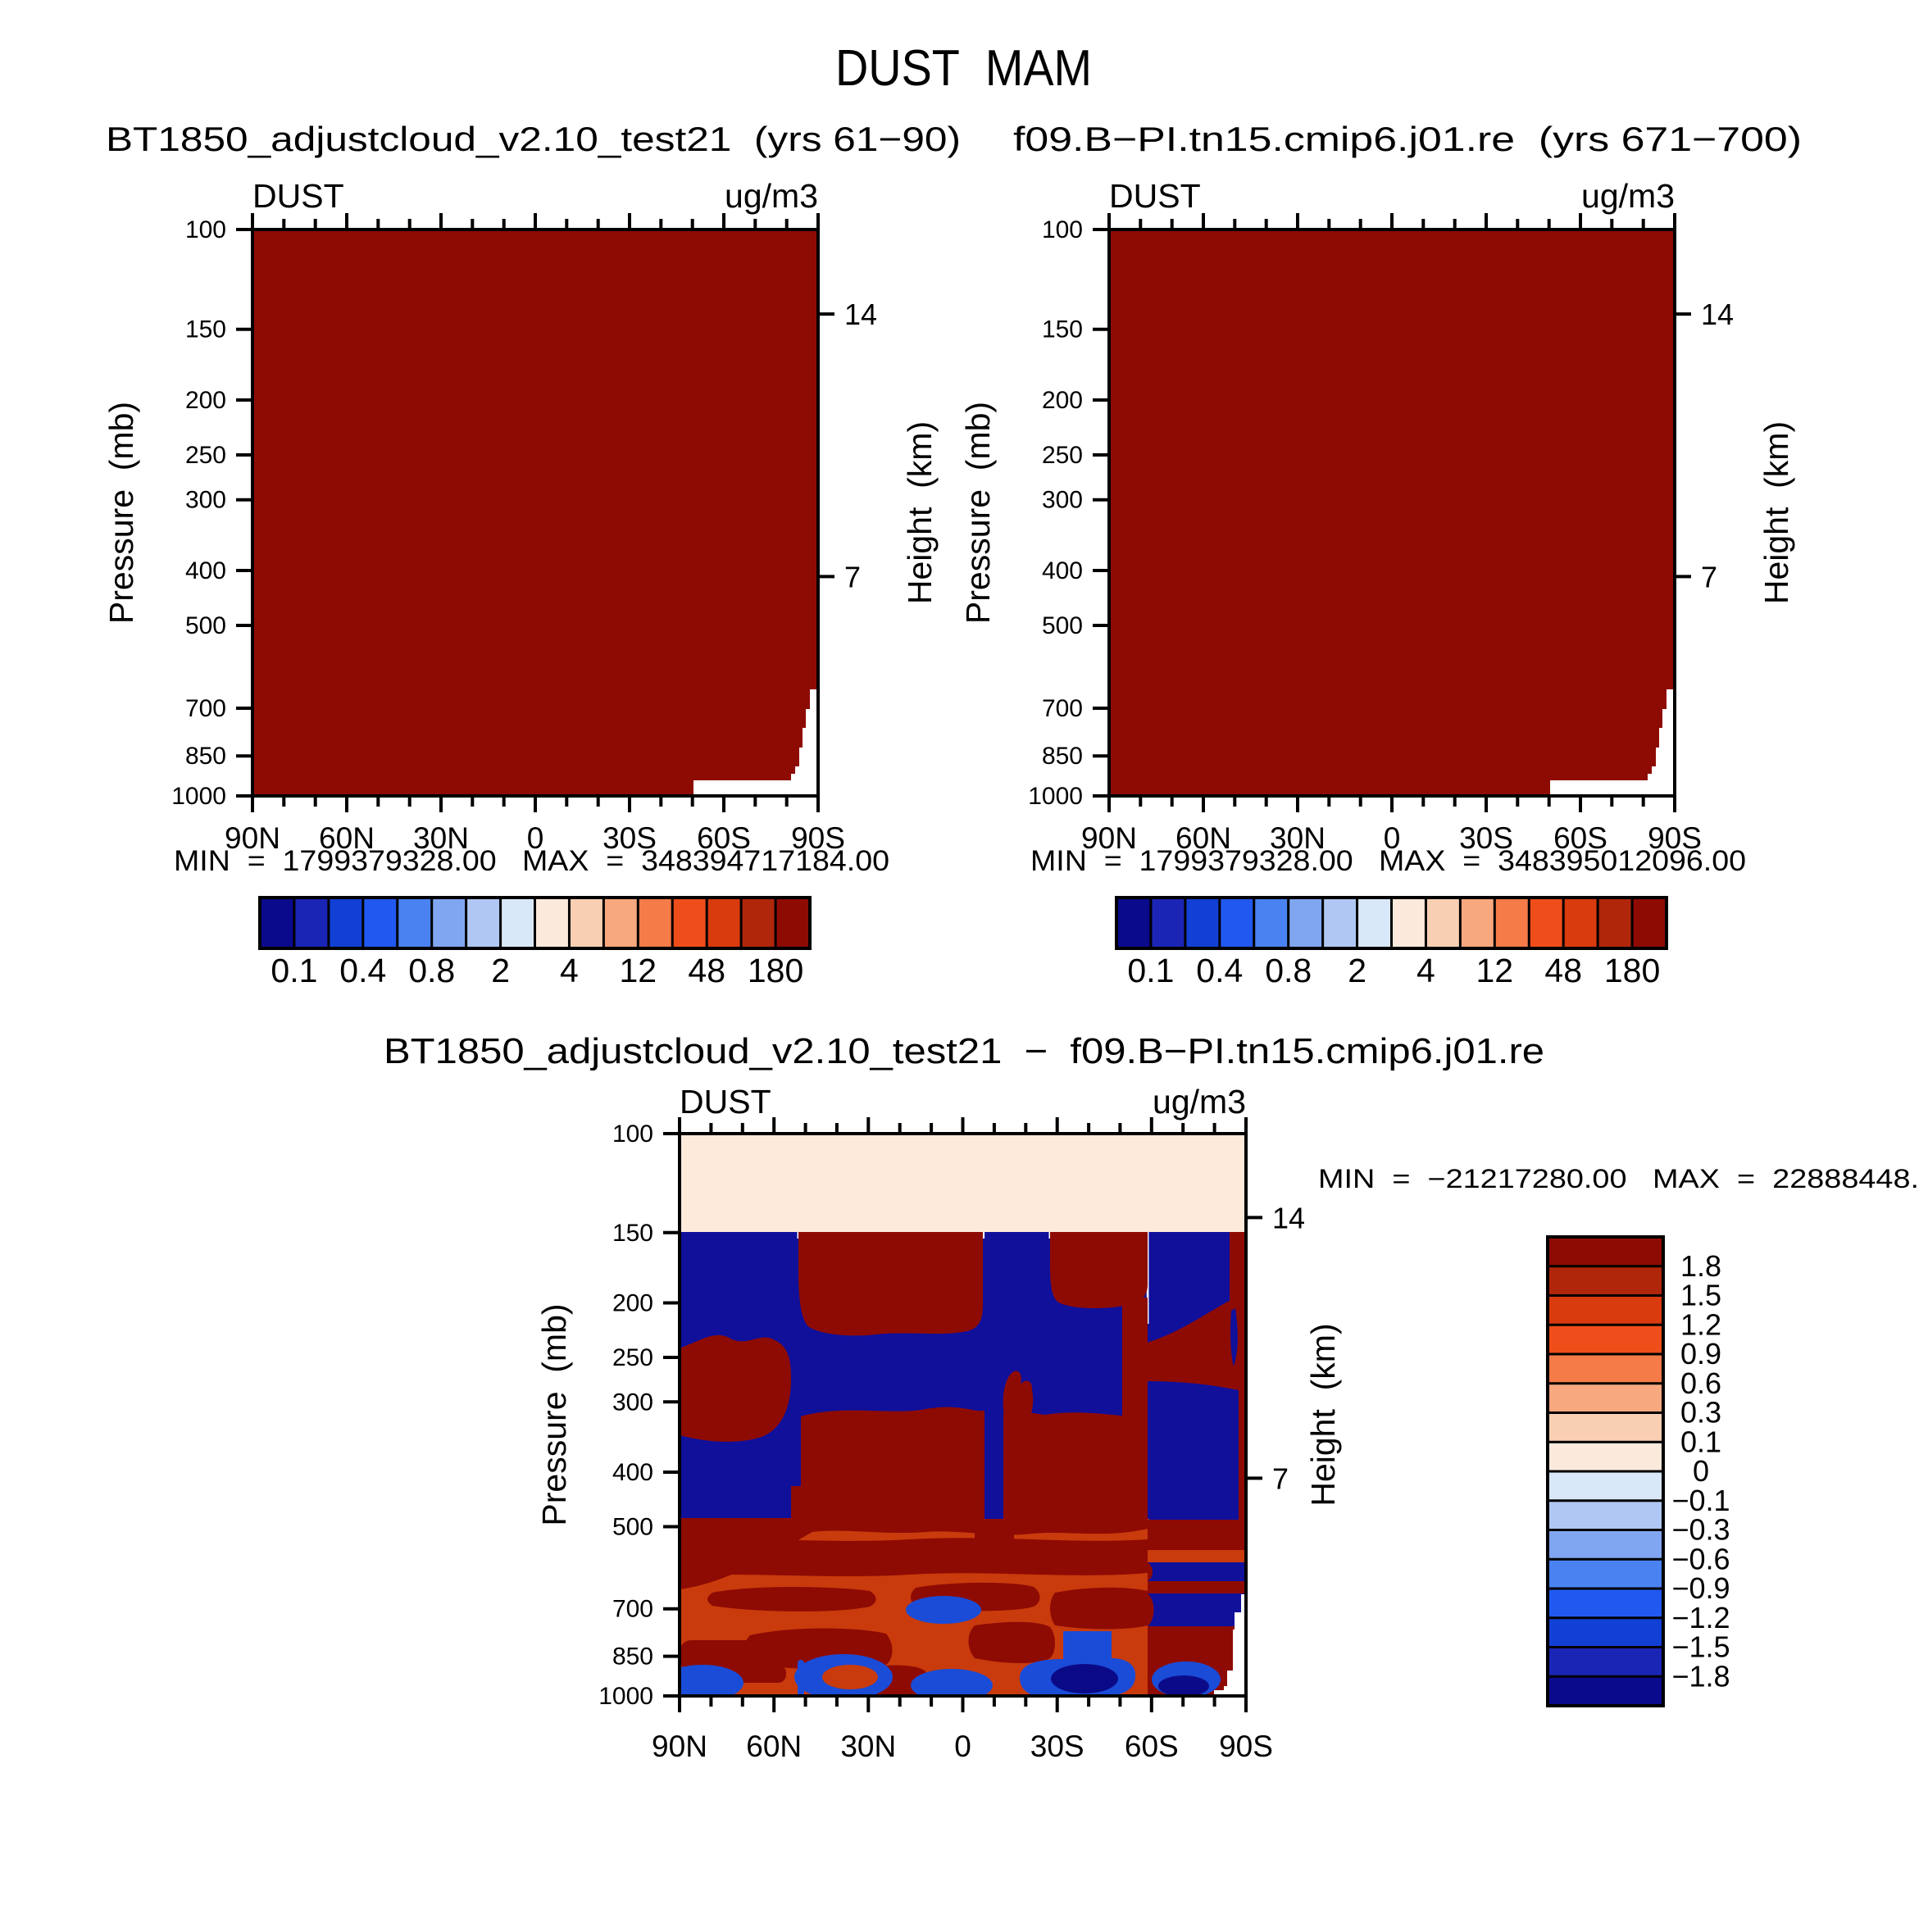 The image size is (1928, 1932). What do you see at coordinates (1700, 1676) in the screenshot?
I see `svg-text: −1.8` at bounding box center [1700, 1676].